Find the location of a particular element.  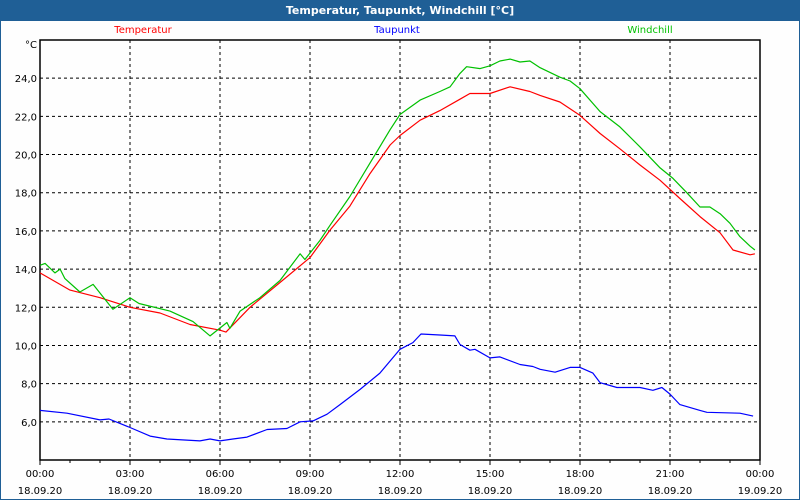

y-tick-label: 8,0 is located at coordinates (29, 385).